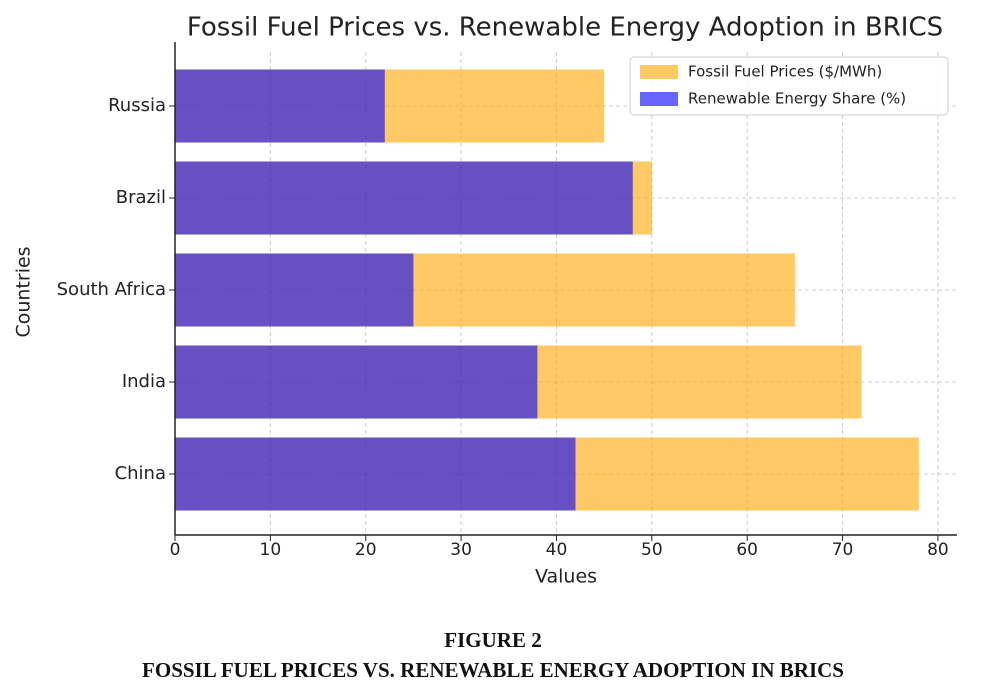 This screenshot has height=690, width=997. I want to click on figure-label: FIGURE 2, so click(492, 640).